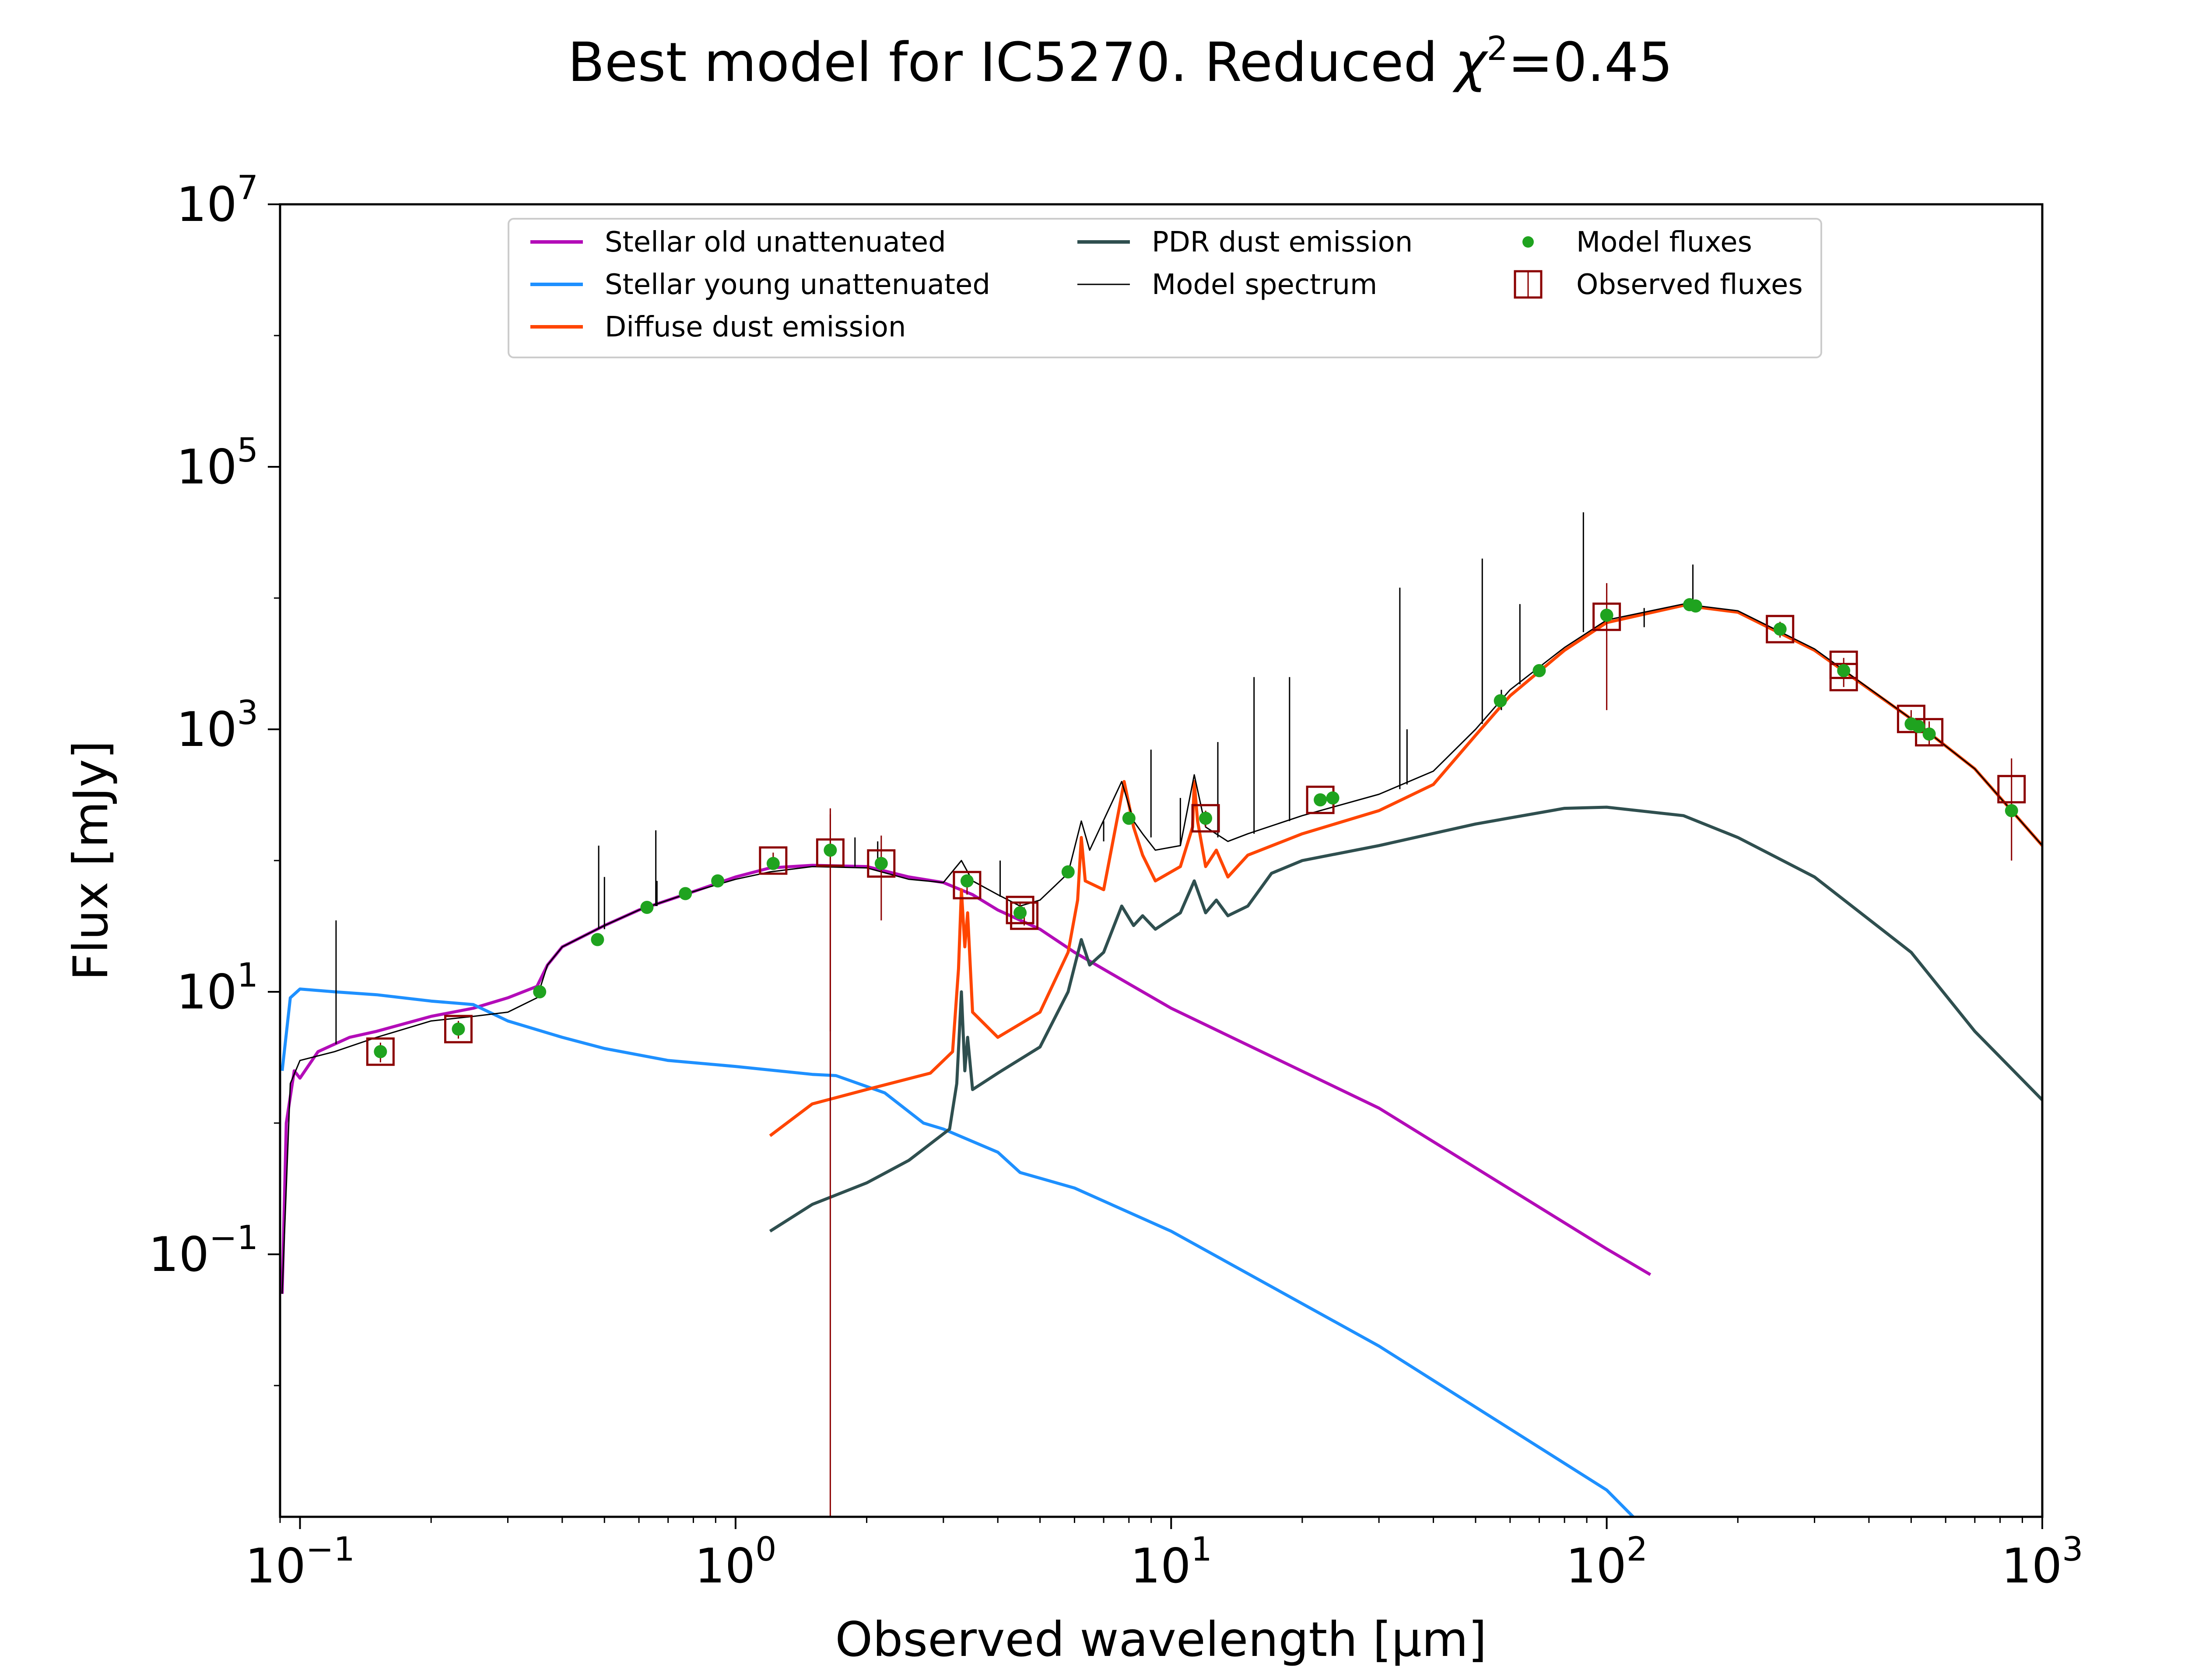 This screenshot has height=1680, width=2188. I want to click on y-tick-label: 10⁷, so click(217, 200).